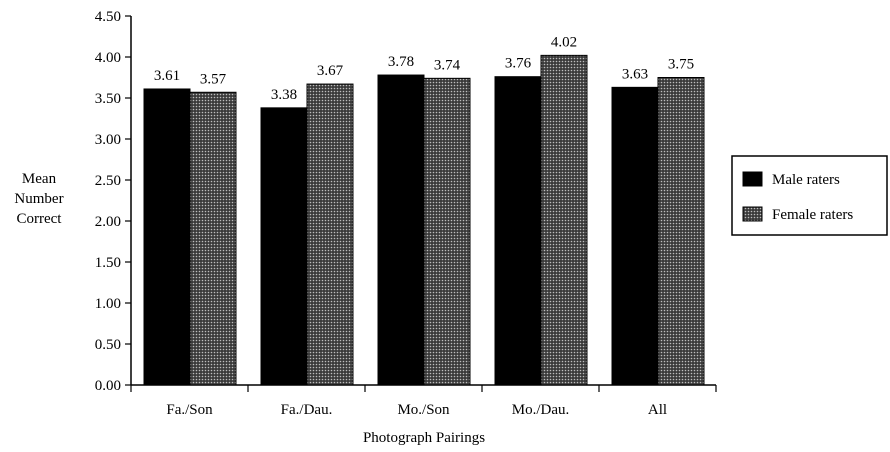 Image resolution: width=890 pixels, height=452 pixels. What do you see at coordinates (108, 304) in the screenshot?
I see `y-tick-label: 1.00` at bounding box center [108, 304].